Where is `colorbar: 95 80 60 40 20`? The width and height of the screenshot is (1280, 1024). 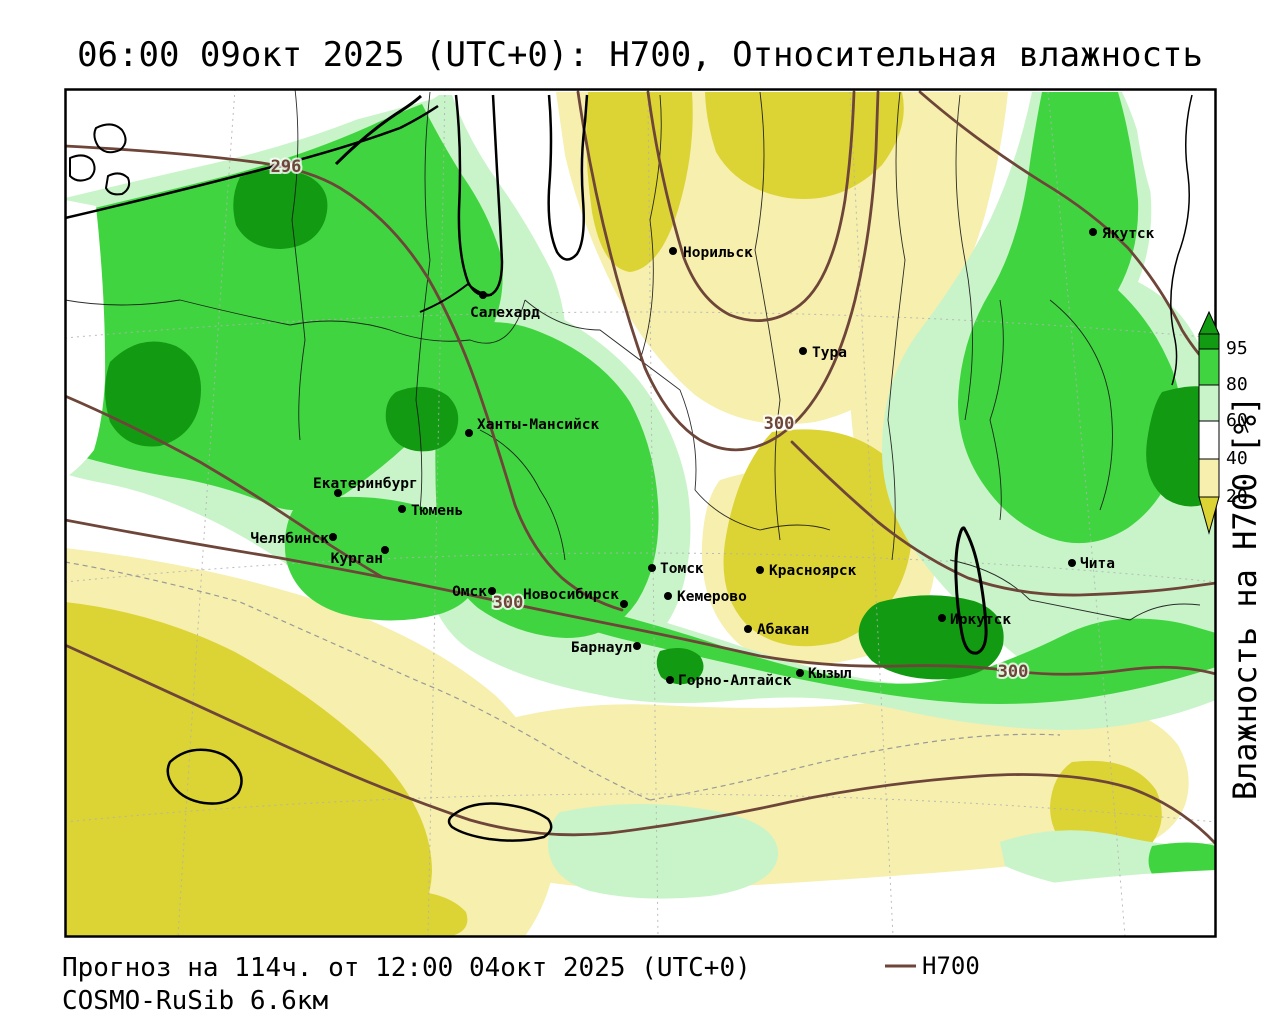 colorbar: 95 80 60 40 20 is located at coordinates (1223, 422).